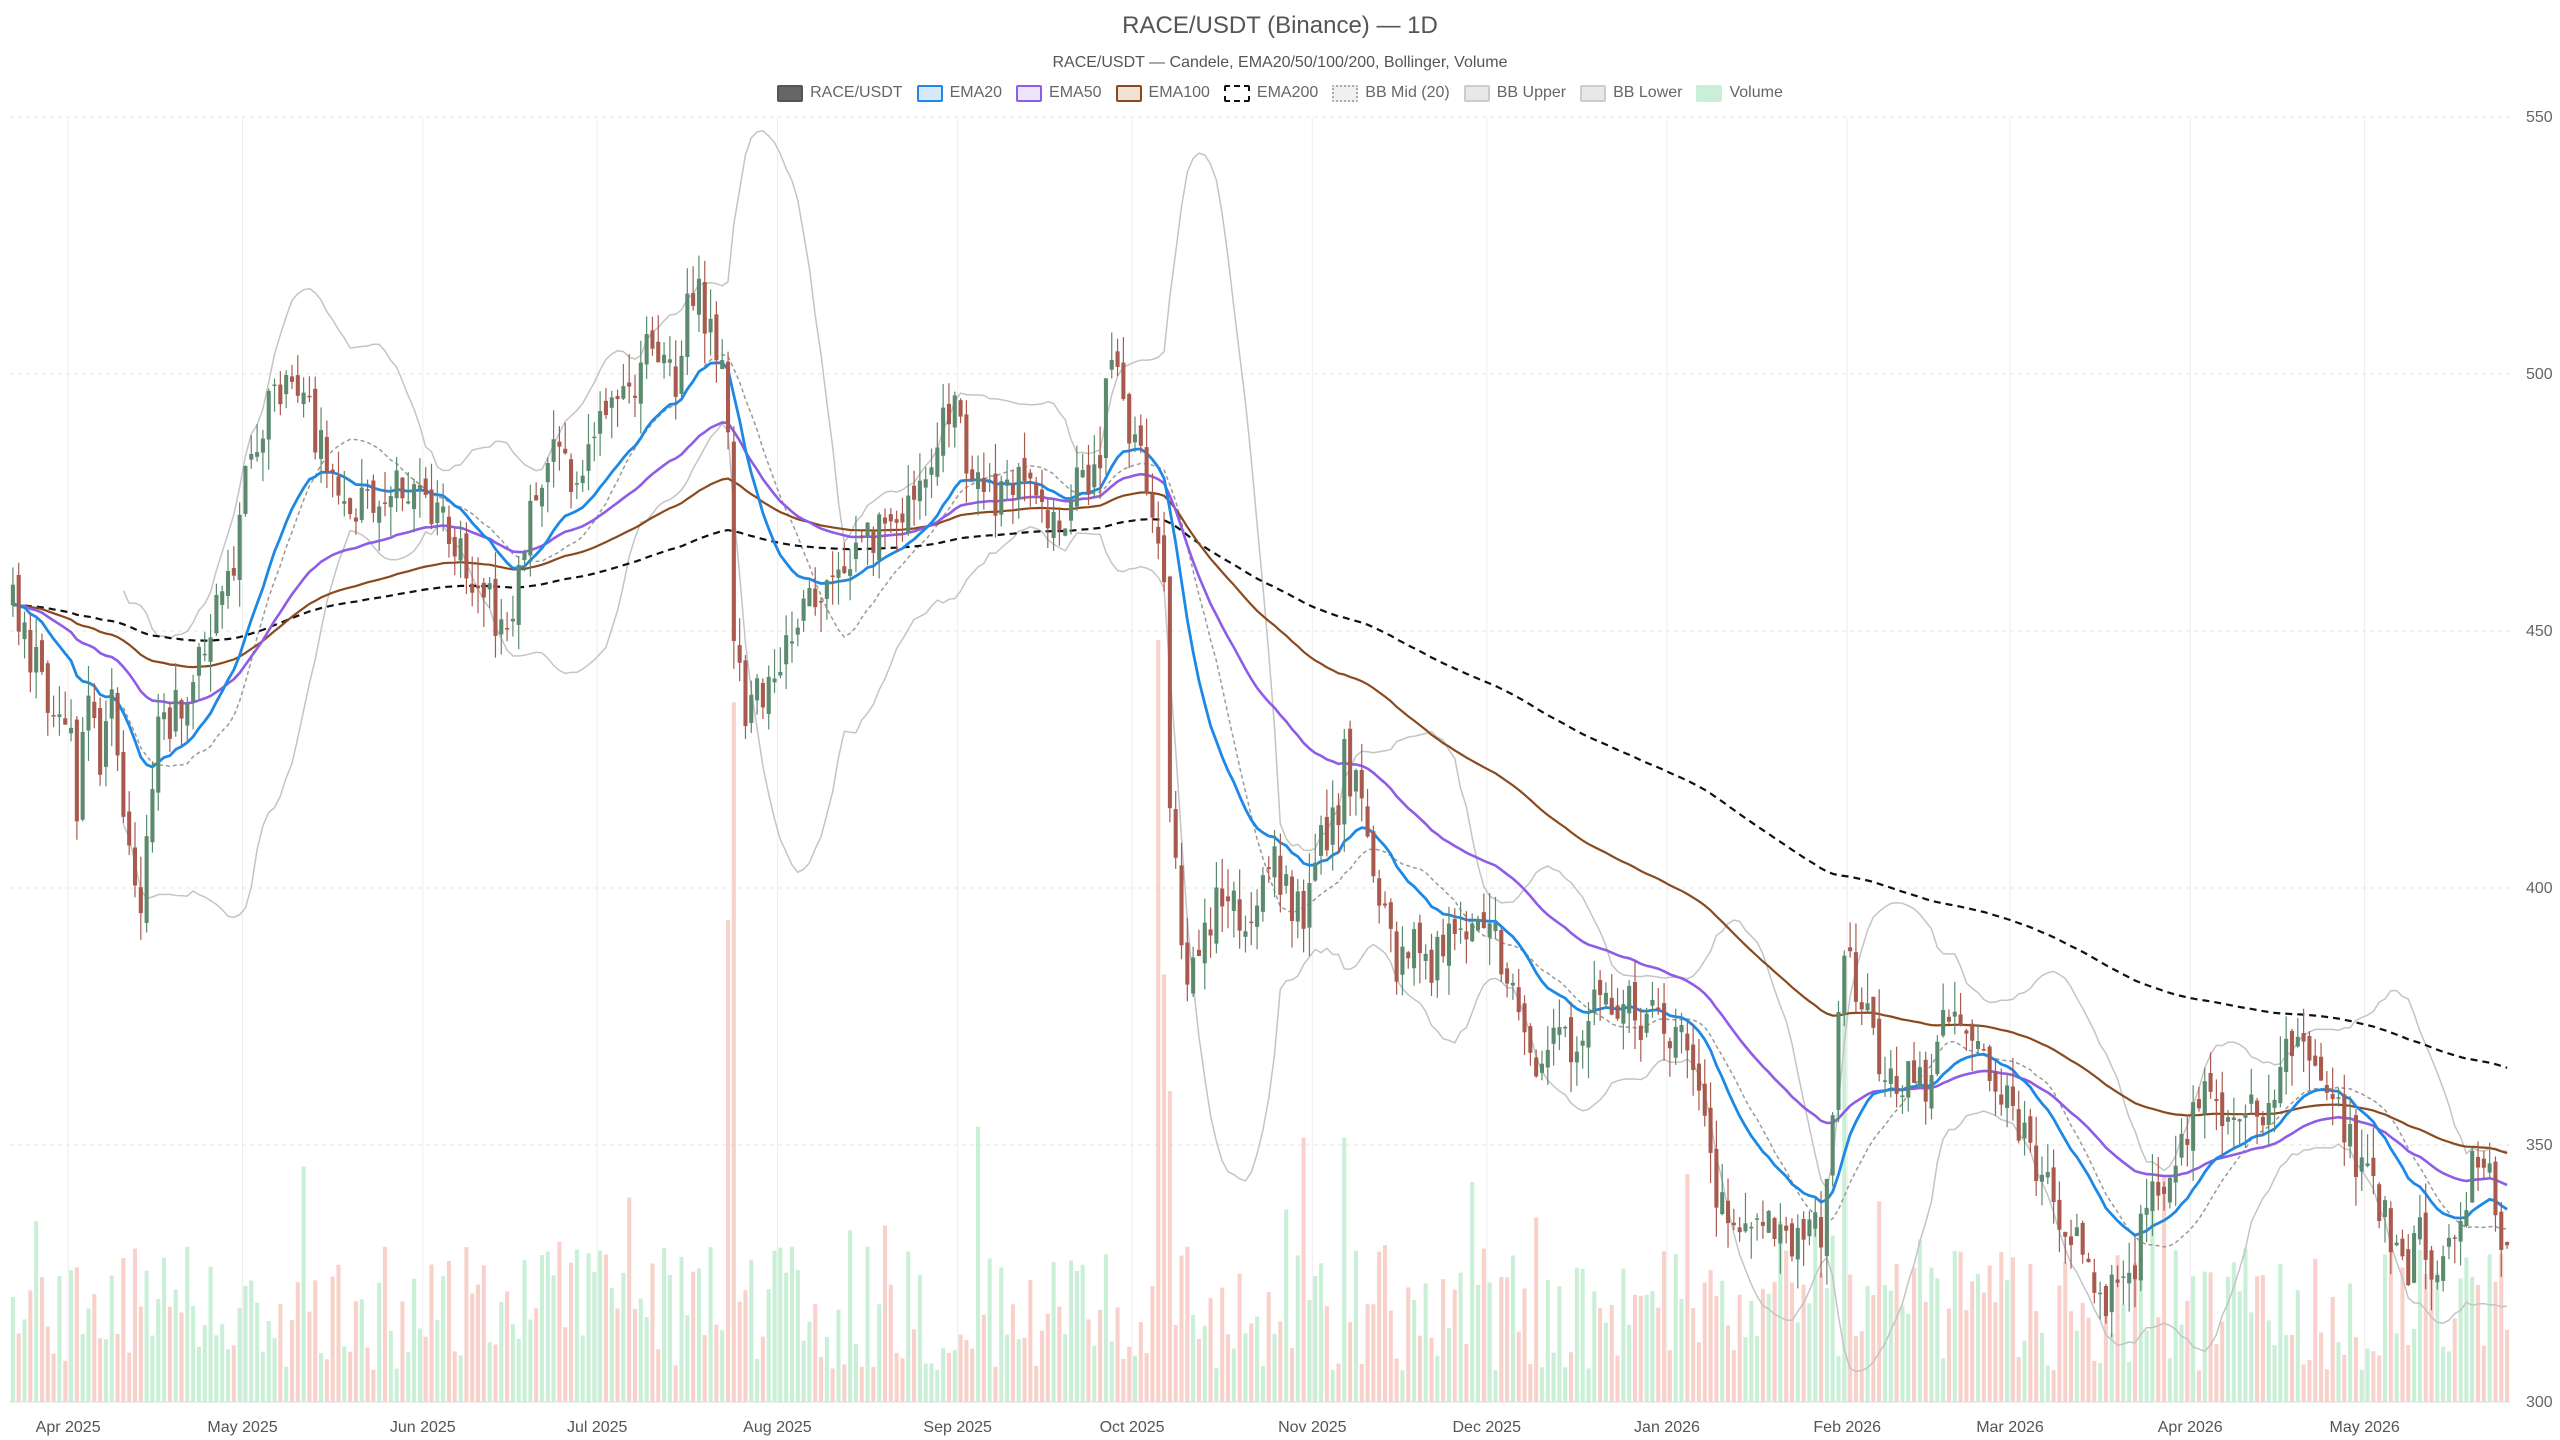 Image resolution: width=2560 pixels, height=1440 pixels. Describe the element at coordinates (1486, 1427) in the screenshot. I see `x-tick-label: Dec 2025` at that location.